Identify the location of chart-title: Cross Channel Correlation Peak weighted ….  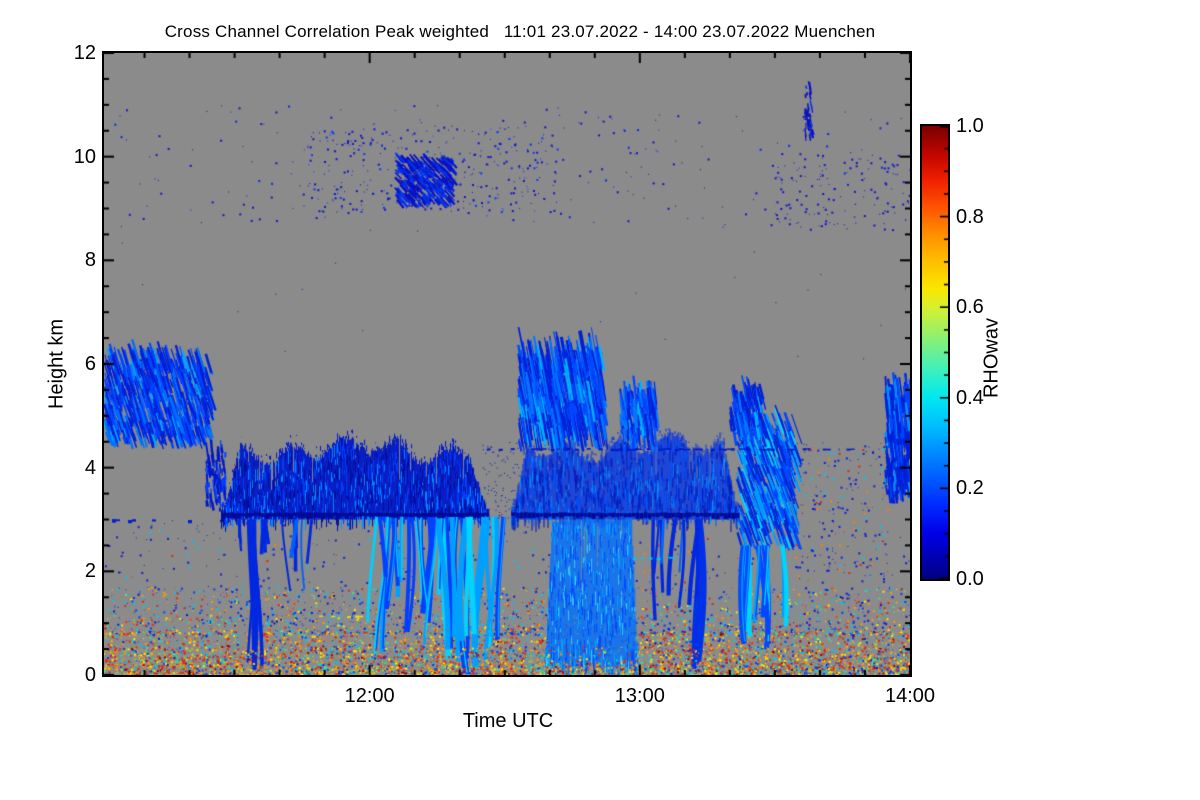
(520, 31).